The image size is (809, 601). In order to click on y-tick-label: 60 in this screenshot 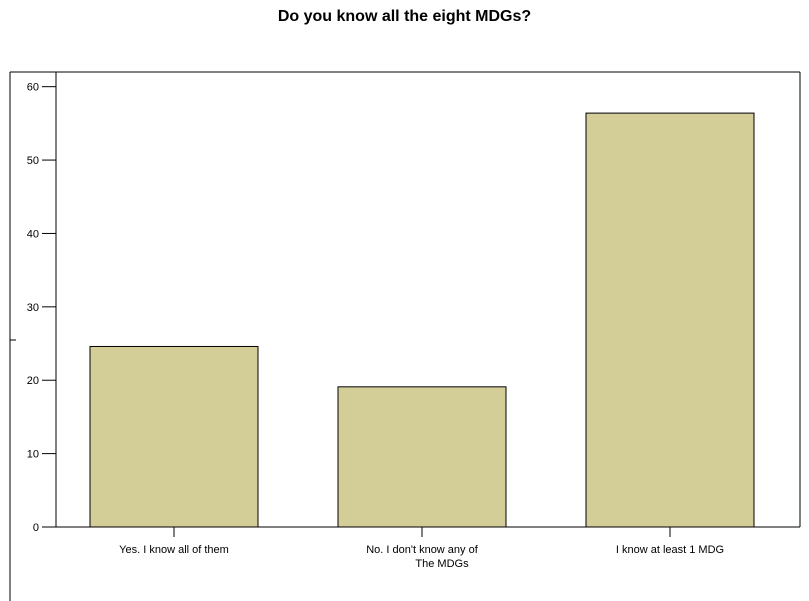, I will do `click(33, 88)`.